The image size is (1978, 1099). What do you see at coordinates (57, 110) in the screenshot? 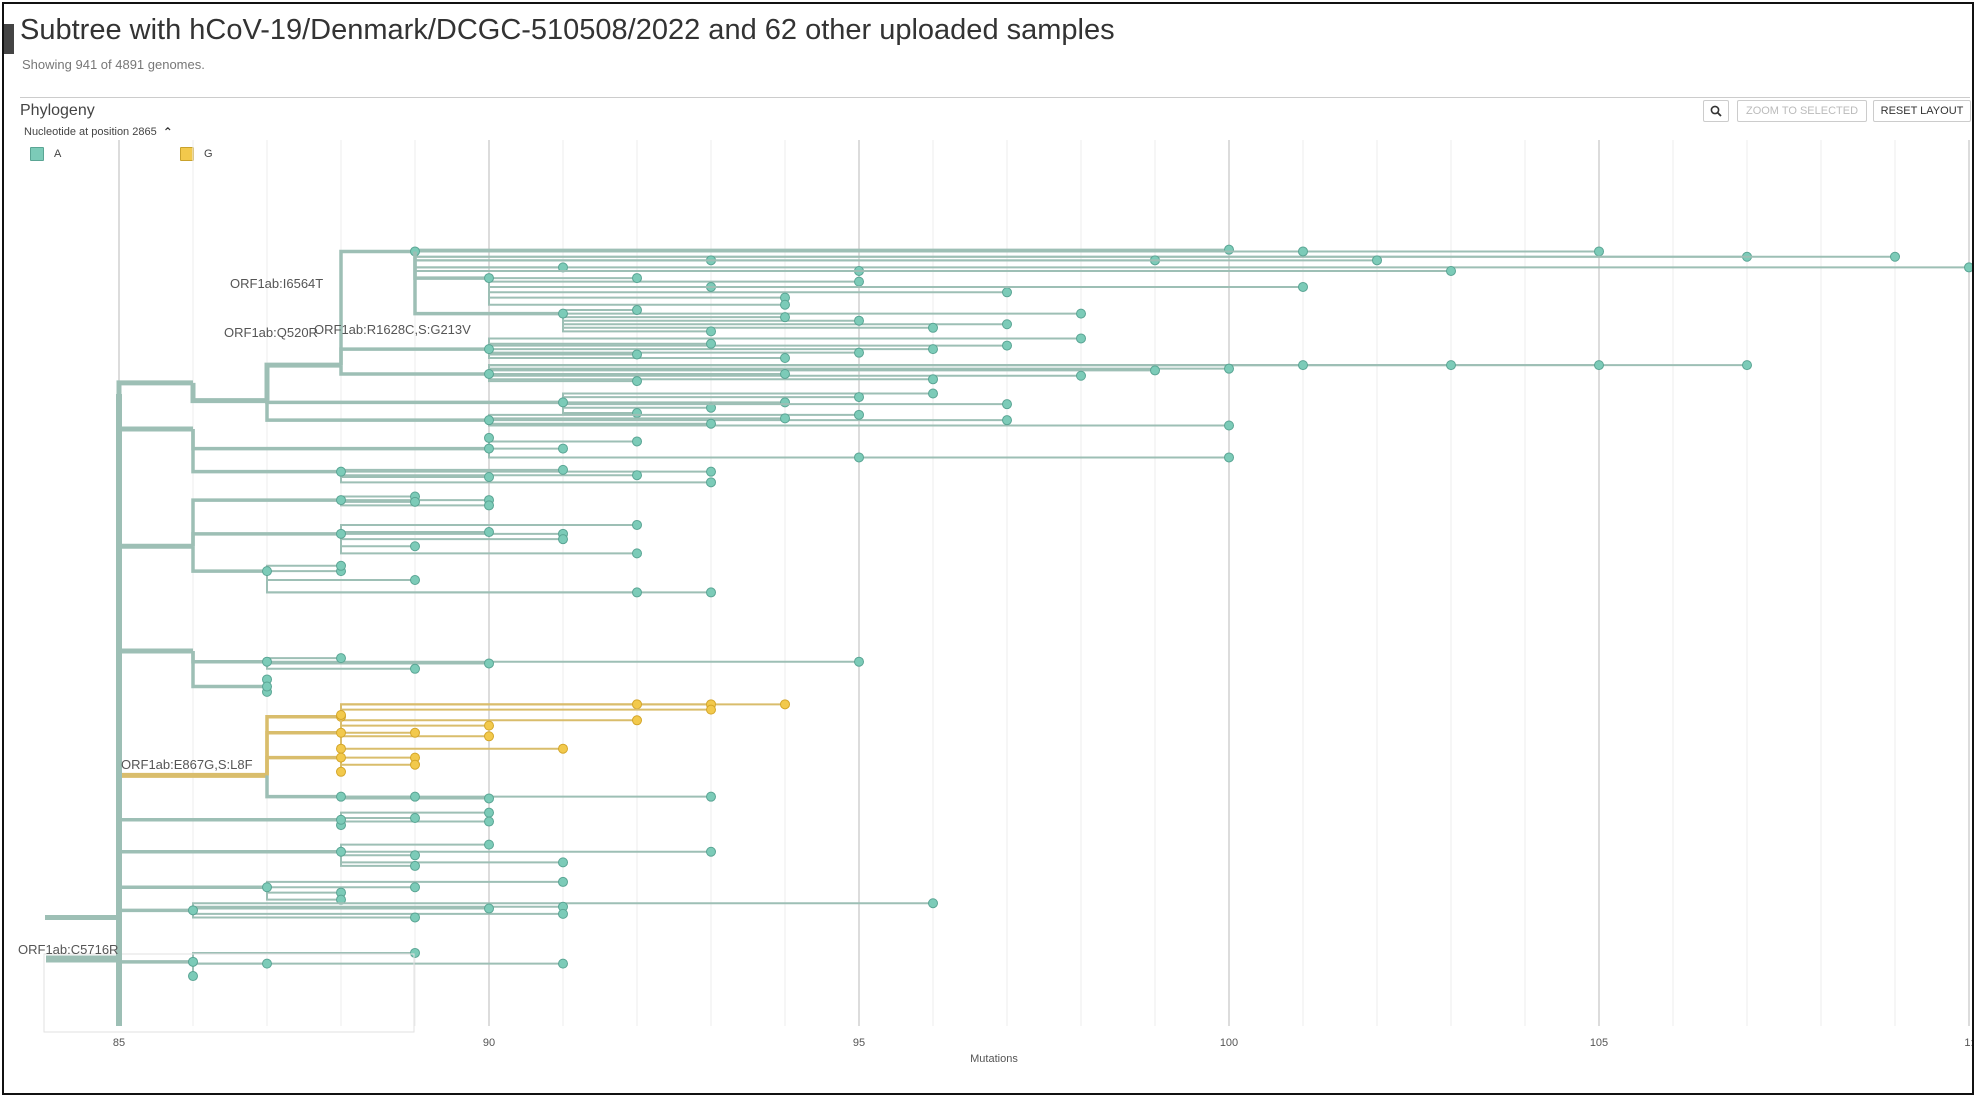
I see `panel-title: Phylogeny` at bounding box center [57, 110].